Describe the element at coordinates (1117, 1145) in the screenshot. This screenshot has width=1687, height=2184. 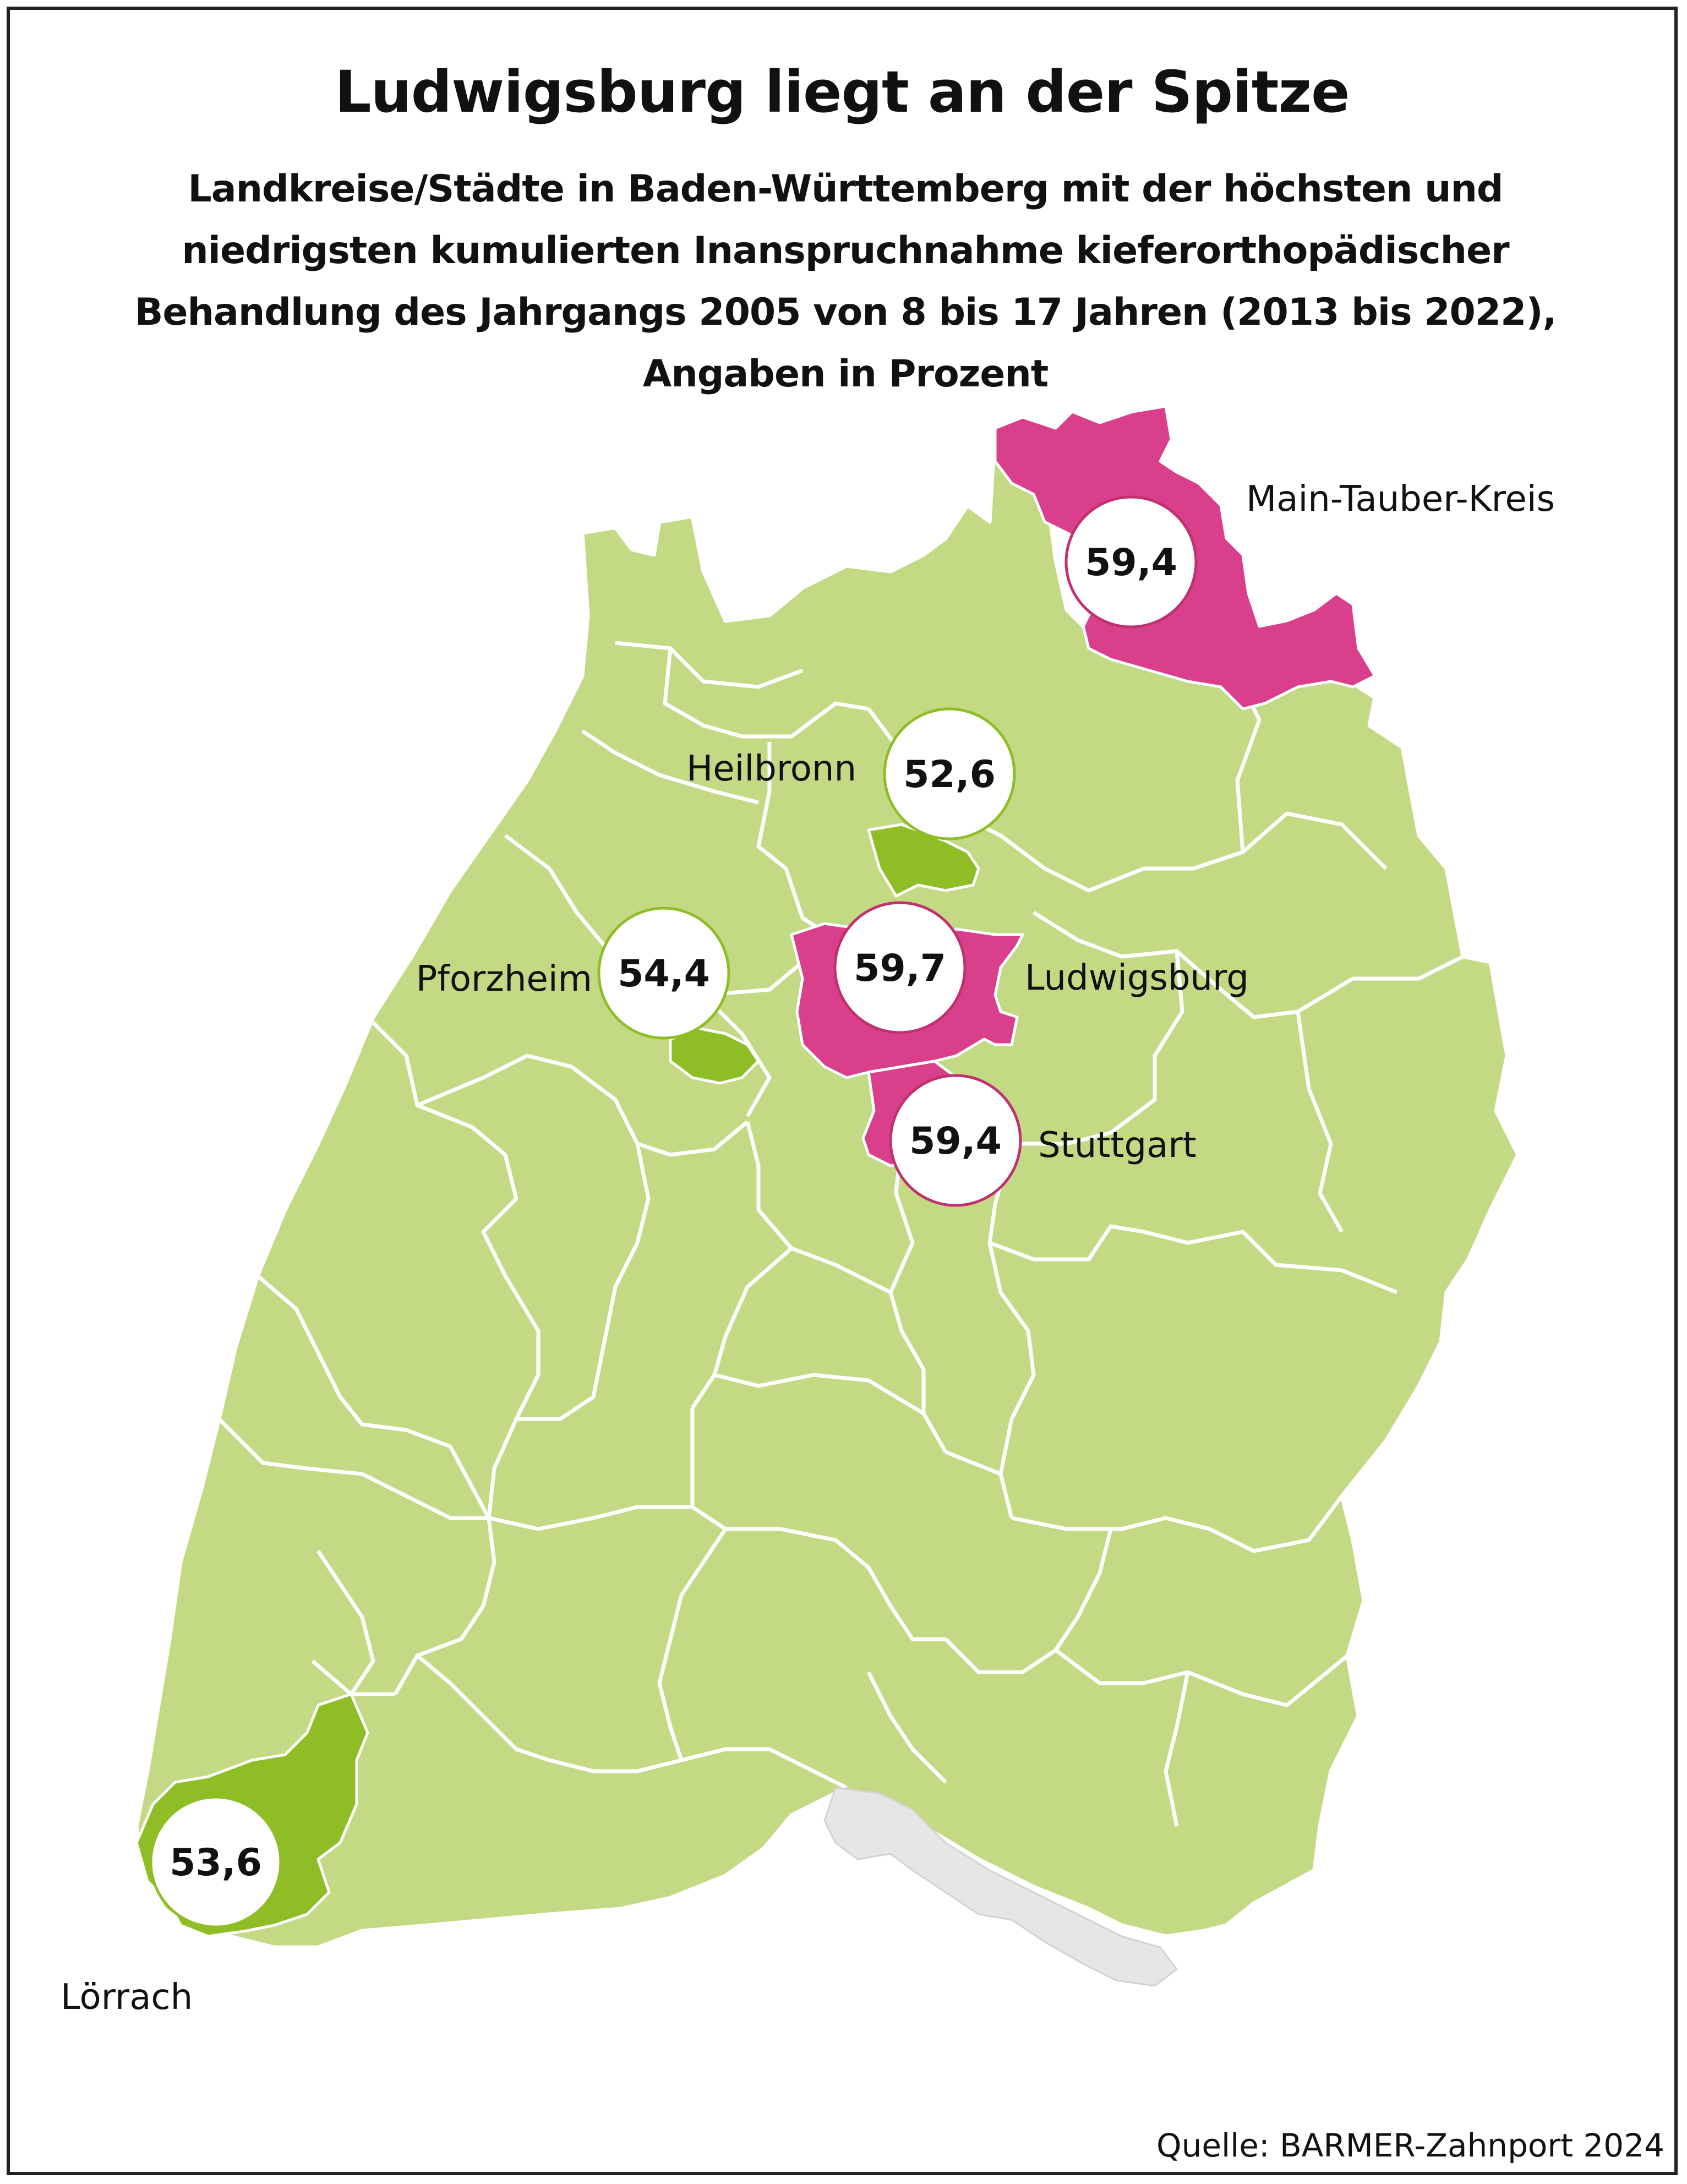
I see `place-label: Stuttgart` at that location.